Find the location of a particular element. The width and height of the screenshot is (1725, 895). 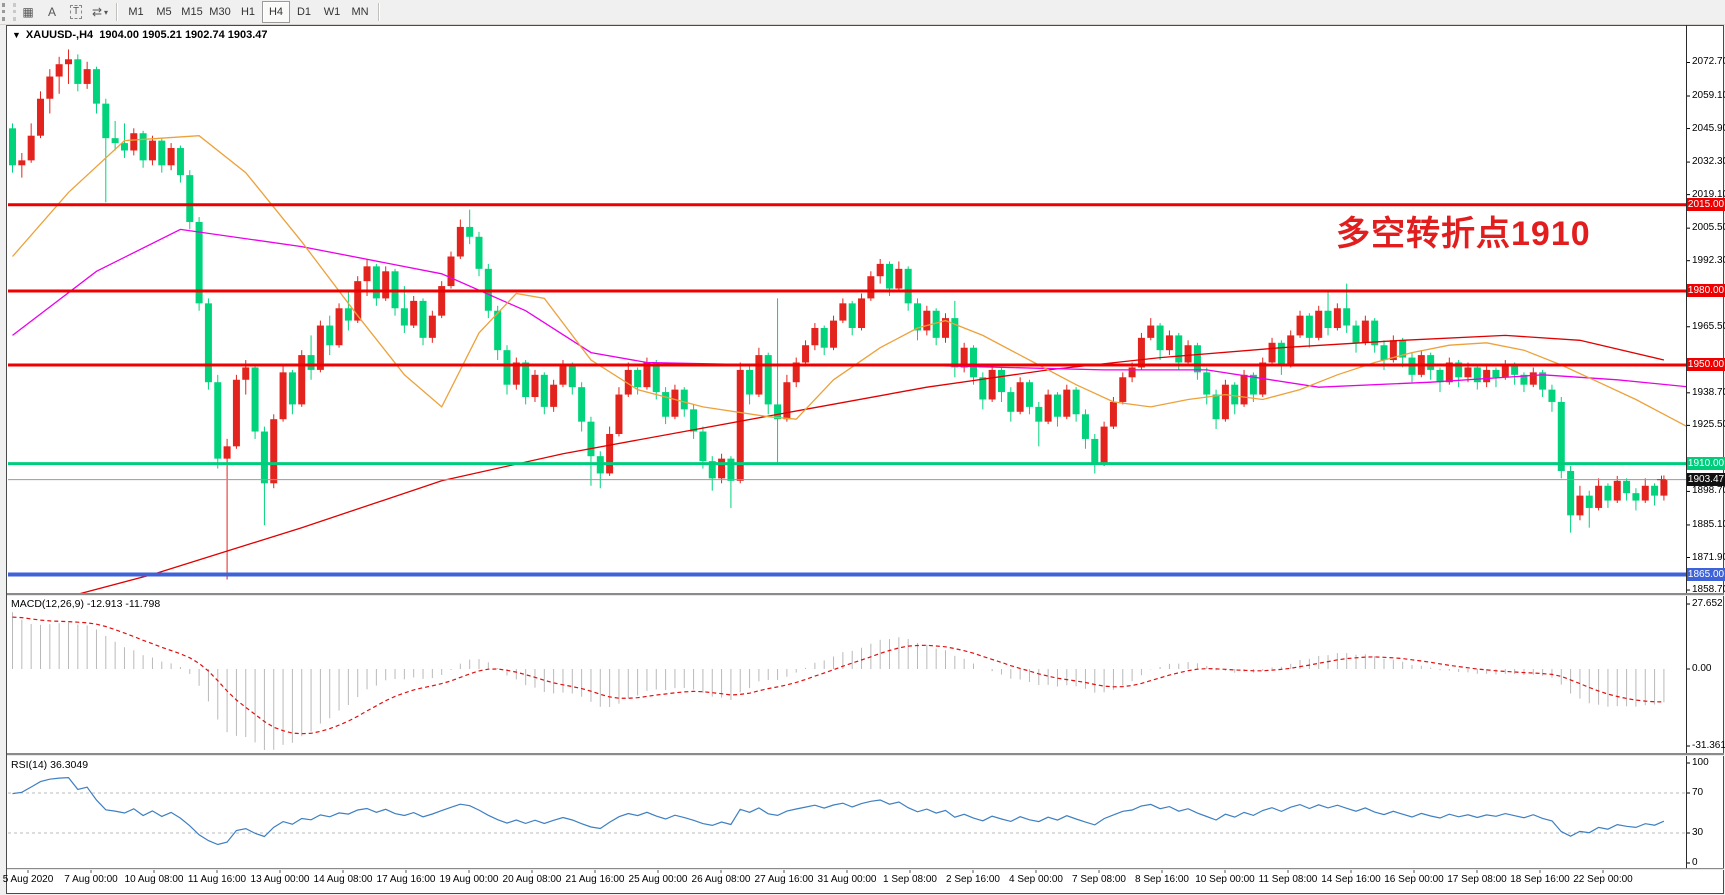

x-axis-label: 16 Sep 00:00 is located at coordinates (1414, 879).